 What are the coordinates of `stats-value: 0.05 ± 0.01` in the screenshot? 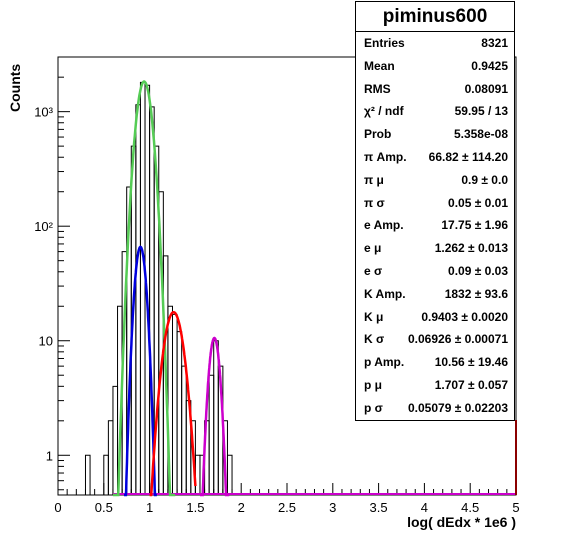 It's located at (478, 202).